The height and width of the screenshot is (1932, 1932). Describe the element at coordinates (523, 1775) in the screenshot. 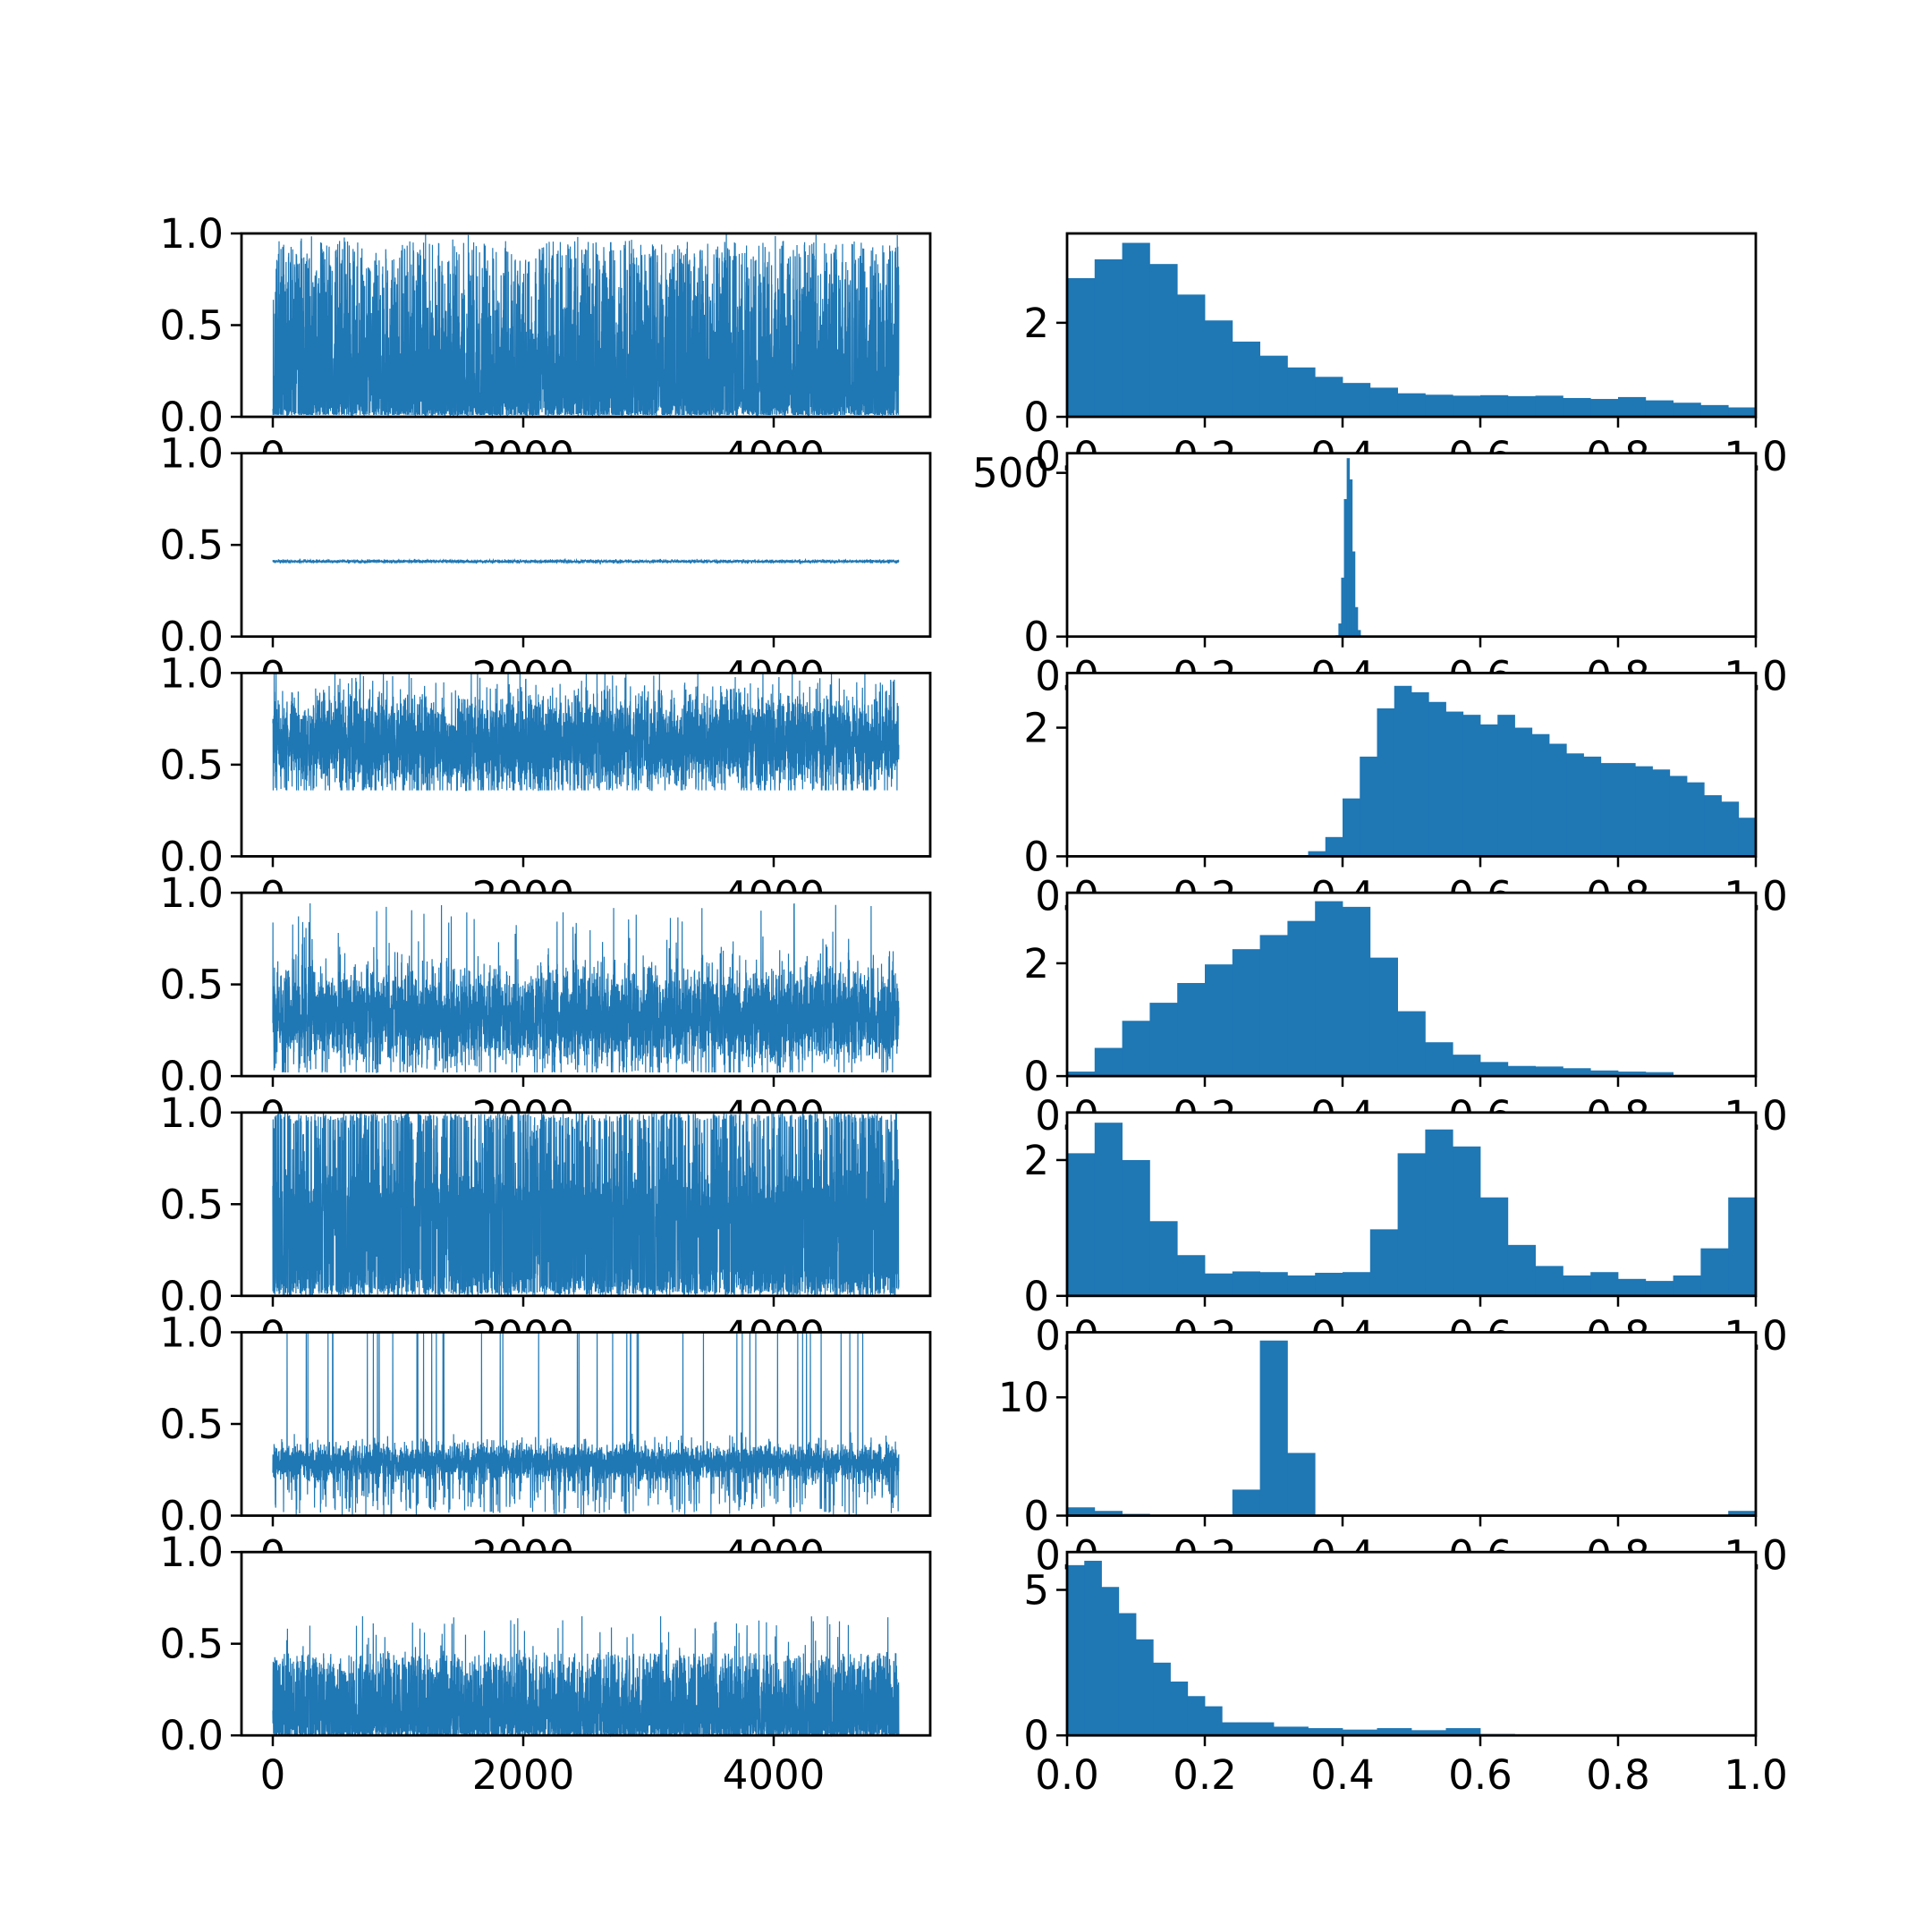

I see `trace-xtick-label: 2000` at that location.